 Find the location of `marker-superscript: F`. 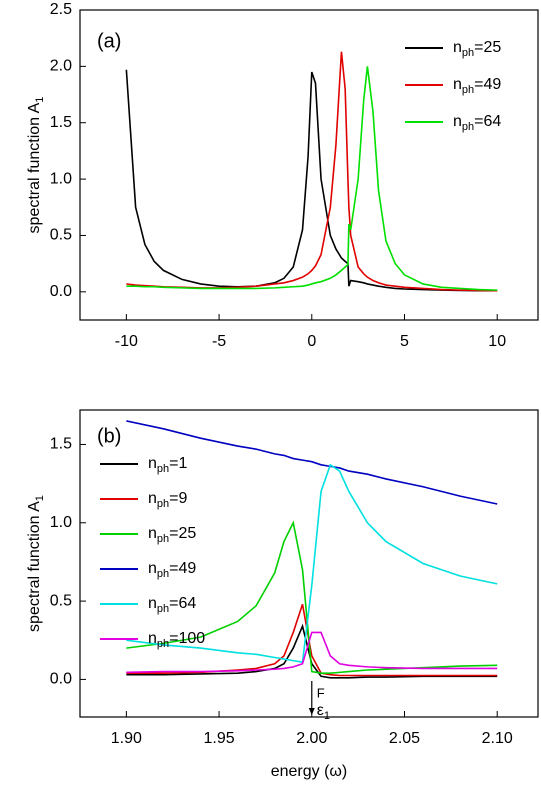

marker-superscript: F is located at coordinates (321, 692).